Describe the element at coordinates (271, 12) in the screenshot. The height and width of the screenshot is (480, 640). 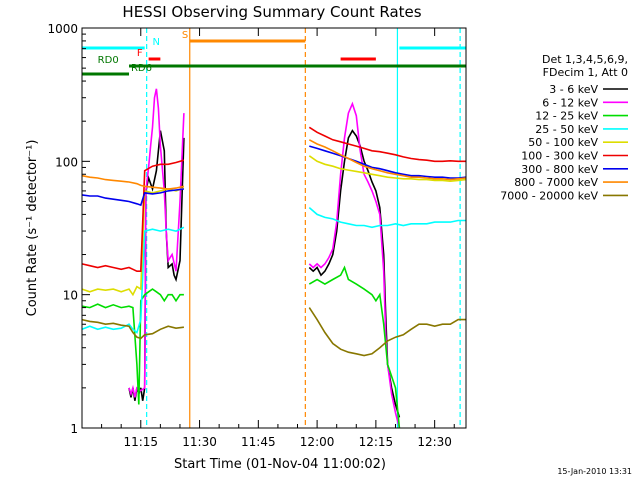
I see `chart-title: HESSI Observing Summary Count Rates` at that location.